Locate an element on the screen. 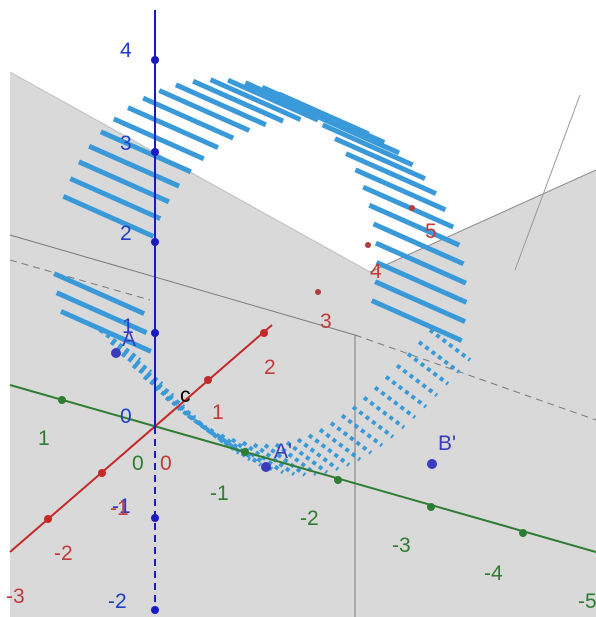 The image size is (596, 617). y-tick-label: -1 is located at coordinates (219, 493).